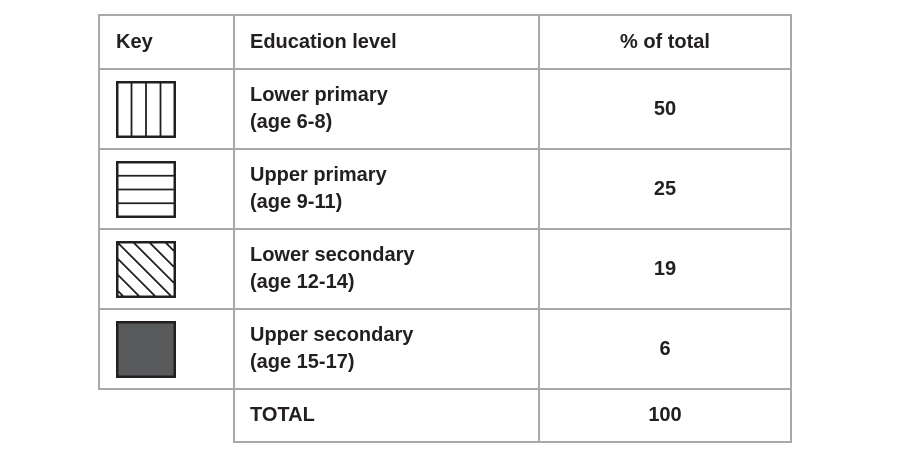 The image size is (905, 459). What do you see at coordinates (146, 269) in the screenshot?
I see `diagonal-stripes-swatch-icon` at bounding box center [146, 269].